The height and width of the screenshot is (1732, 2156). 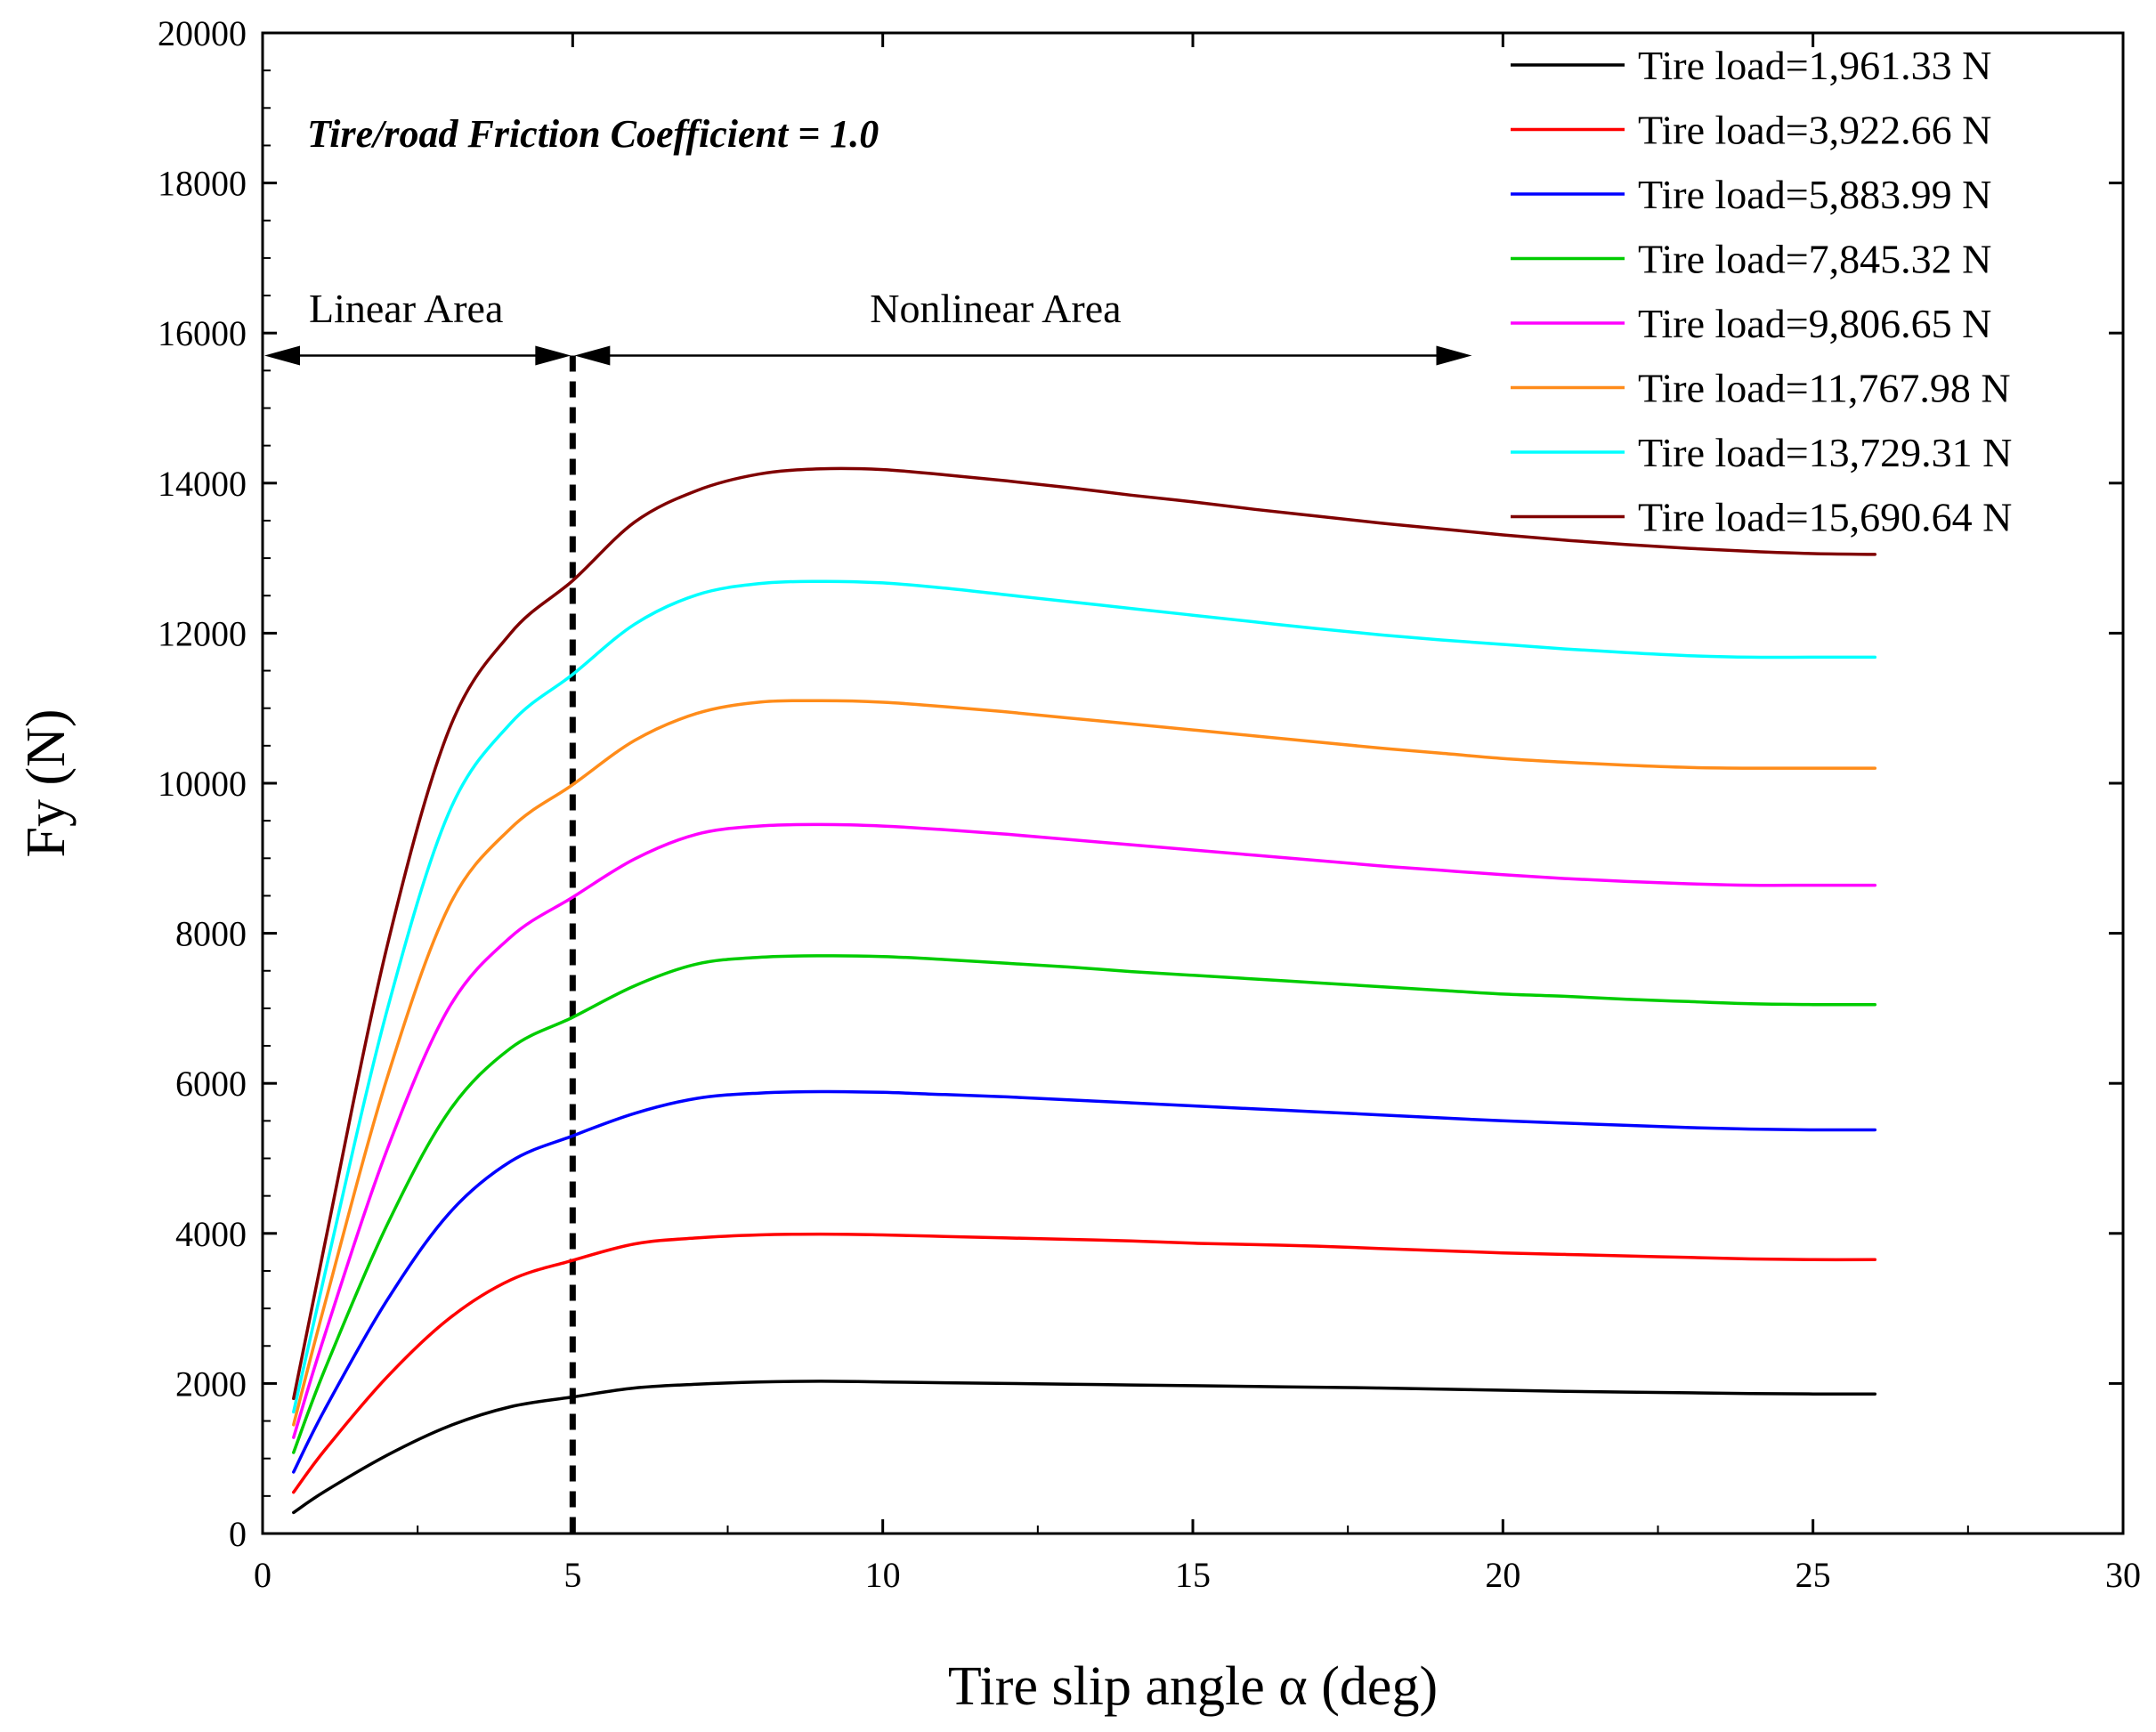 What do you see at coordinates (211, 1084) in the screenshot?
I see `y-tick-label: 6000` at bounding box center [211, 1084].